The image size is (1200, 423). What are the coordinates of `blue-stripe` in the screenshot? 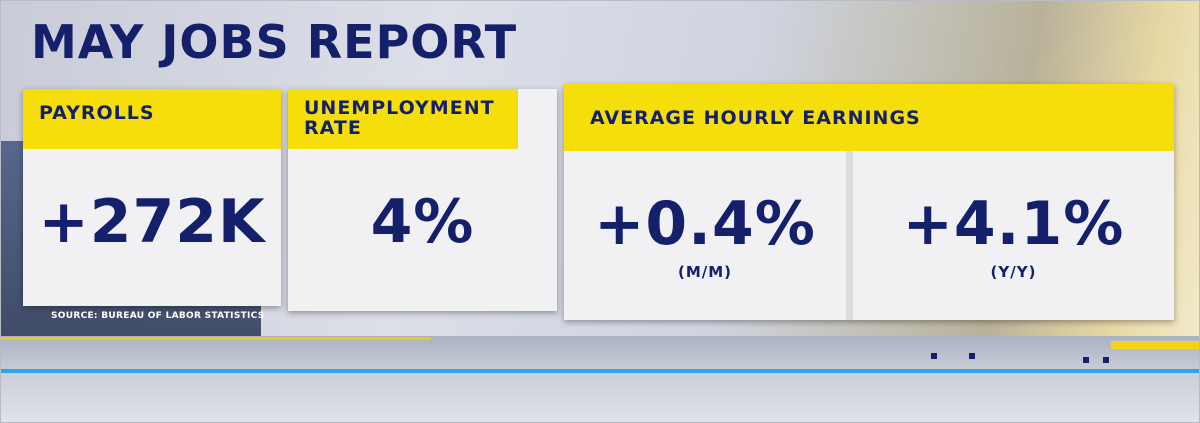 It's located at (600, 371).